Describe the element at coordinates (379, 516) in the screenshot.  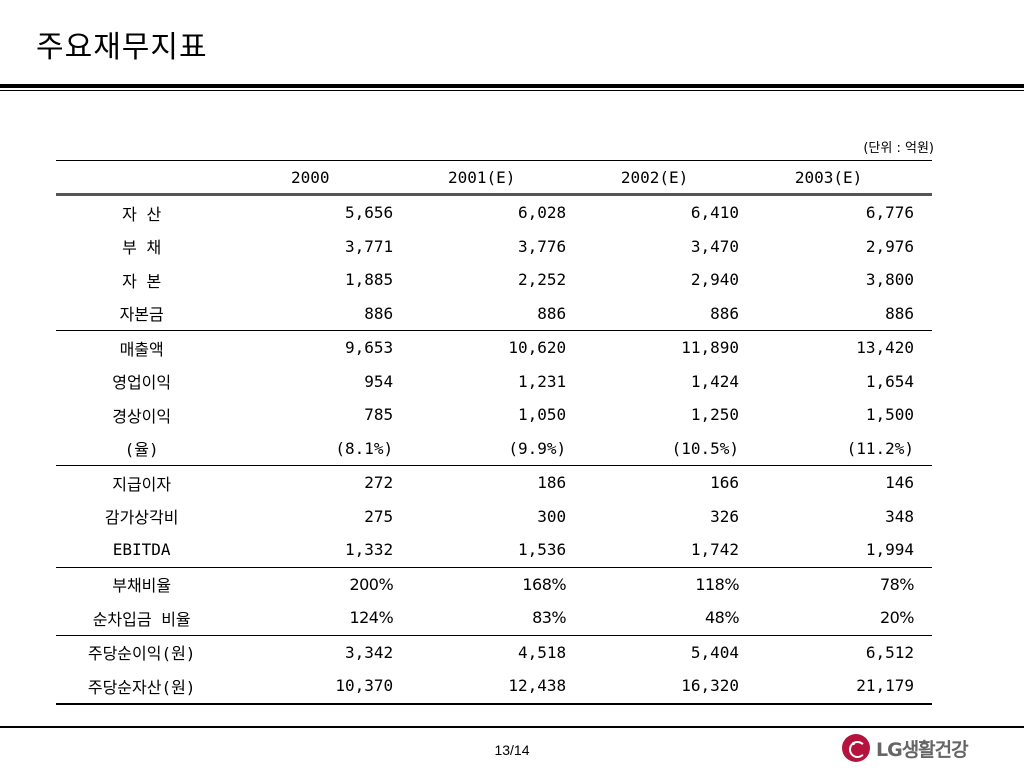
I see `table-cell: 275` at that location.